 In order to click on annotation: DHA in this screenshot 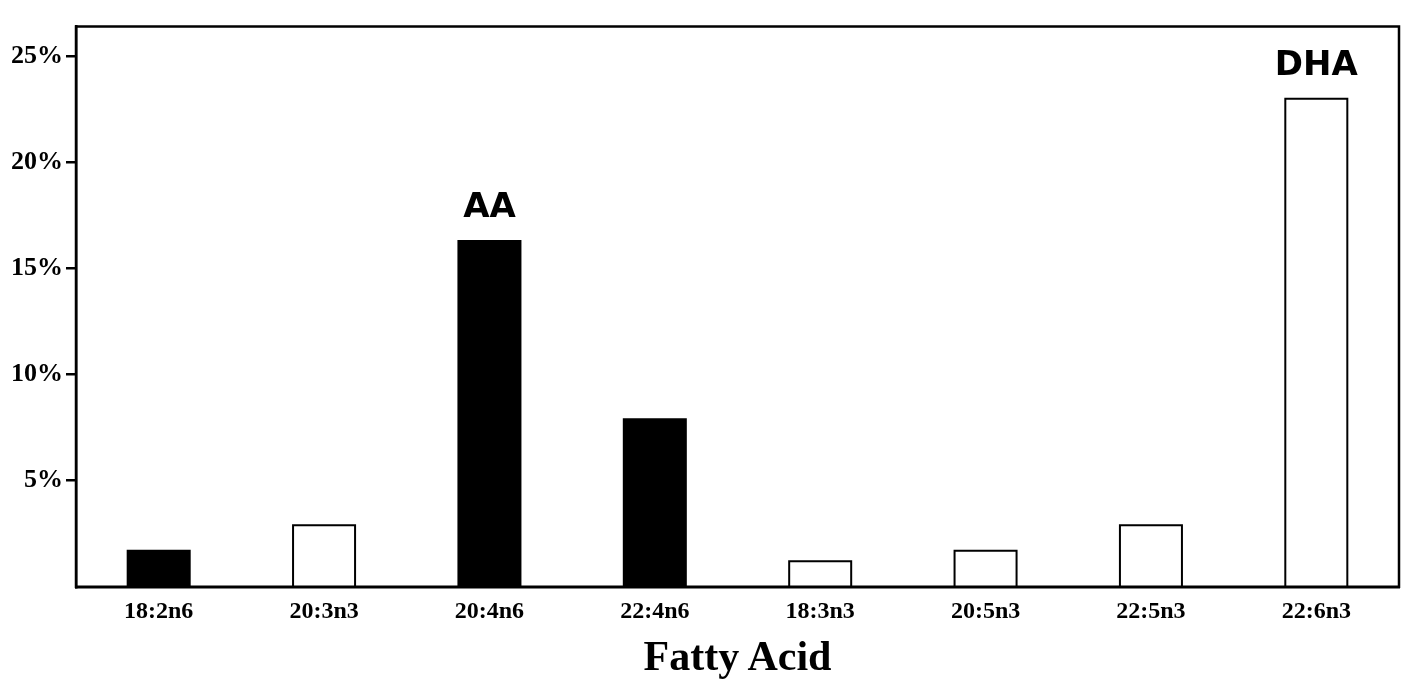, I will do `click(1316, 62)`.